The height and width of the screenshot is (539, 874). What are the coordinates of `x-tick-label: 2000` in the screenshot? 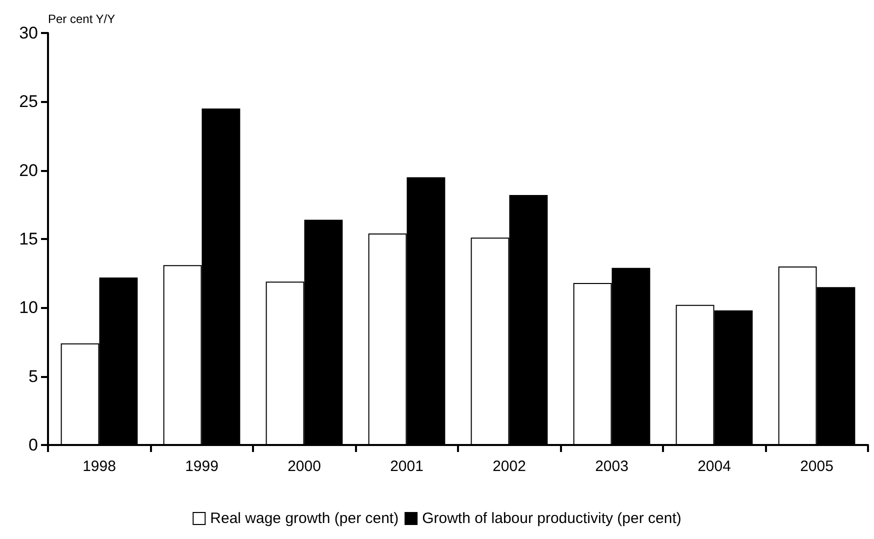 It's located at (304, 466).